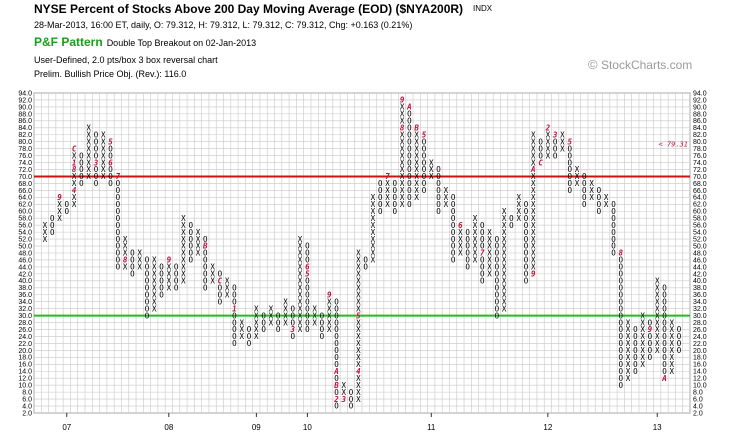  Describe the element at coordinates (25, 100) in the screenshot. I see `y-tick-left: 92.0` at that location.